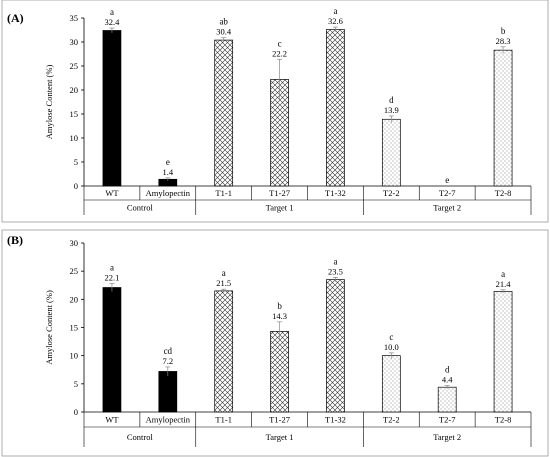 The height and width of the screenshot is (457, 550). What do you see at coordinates (391, 110) in the screenshot?
I see `data-label: 13.9` at bounding box center [391, 110].